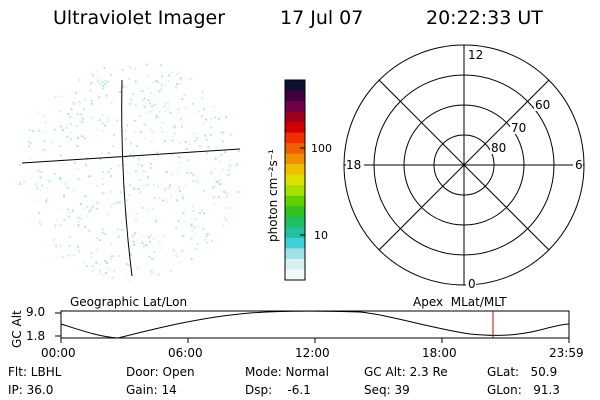  Describe the element at coordinates (353, 165) in the screenshot. I see `mlt-label-18: 18` at that location.